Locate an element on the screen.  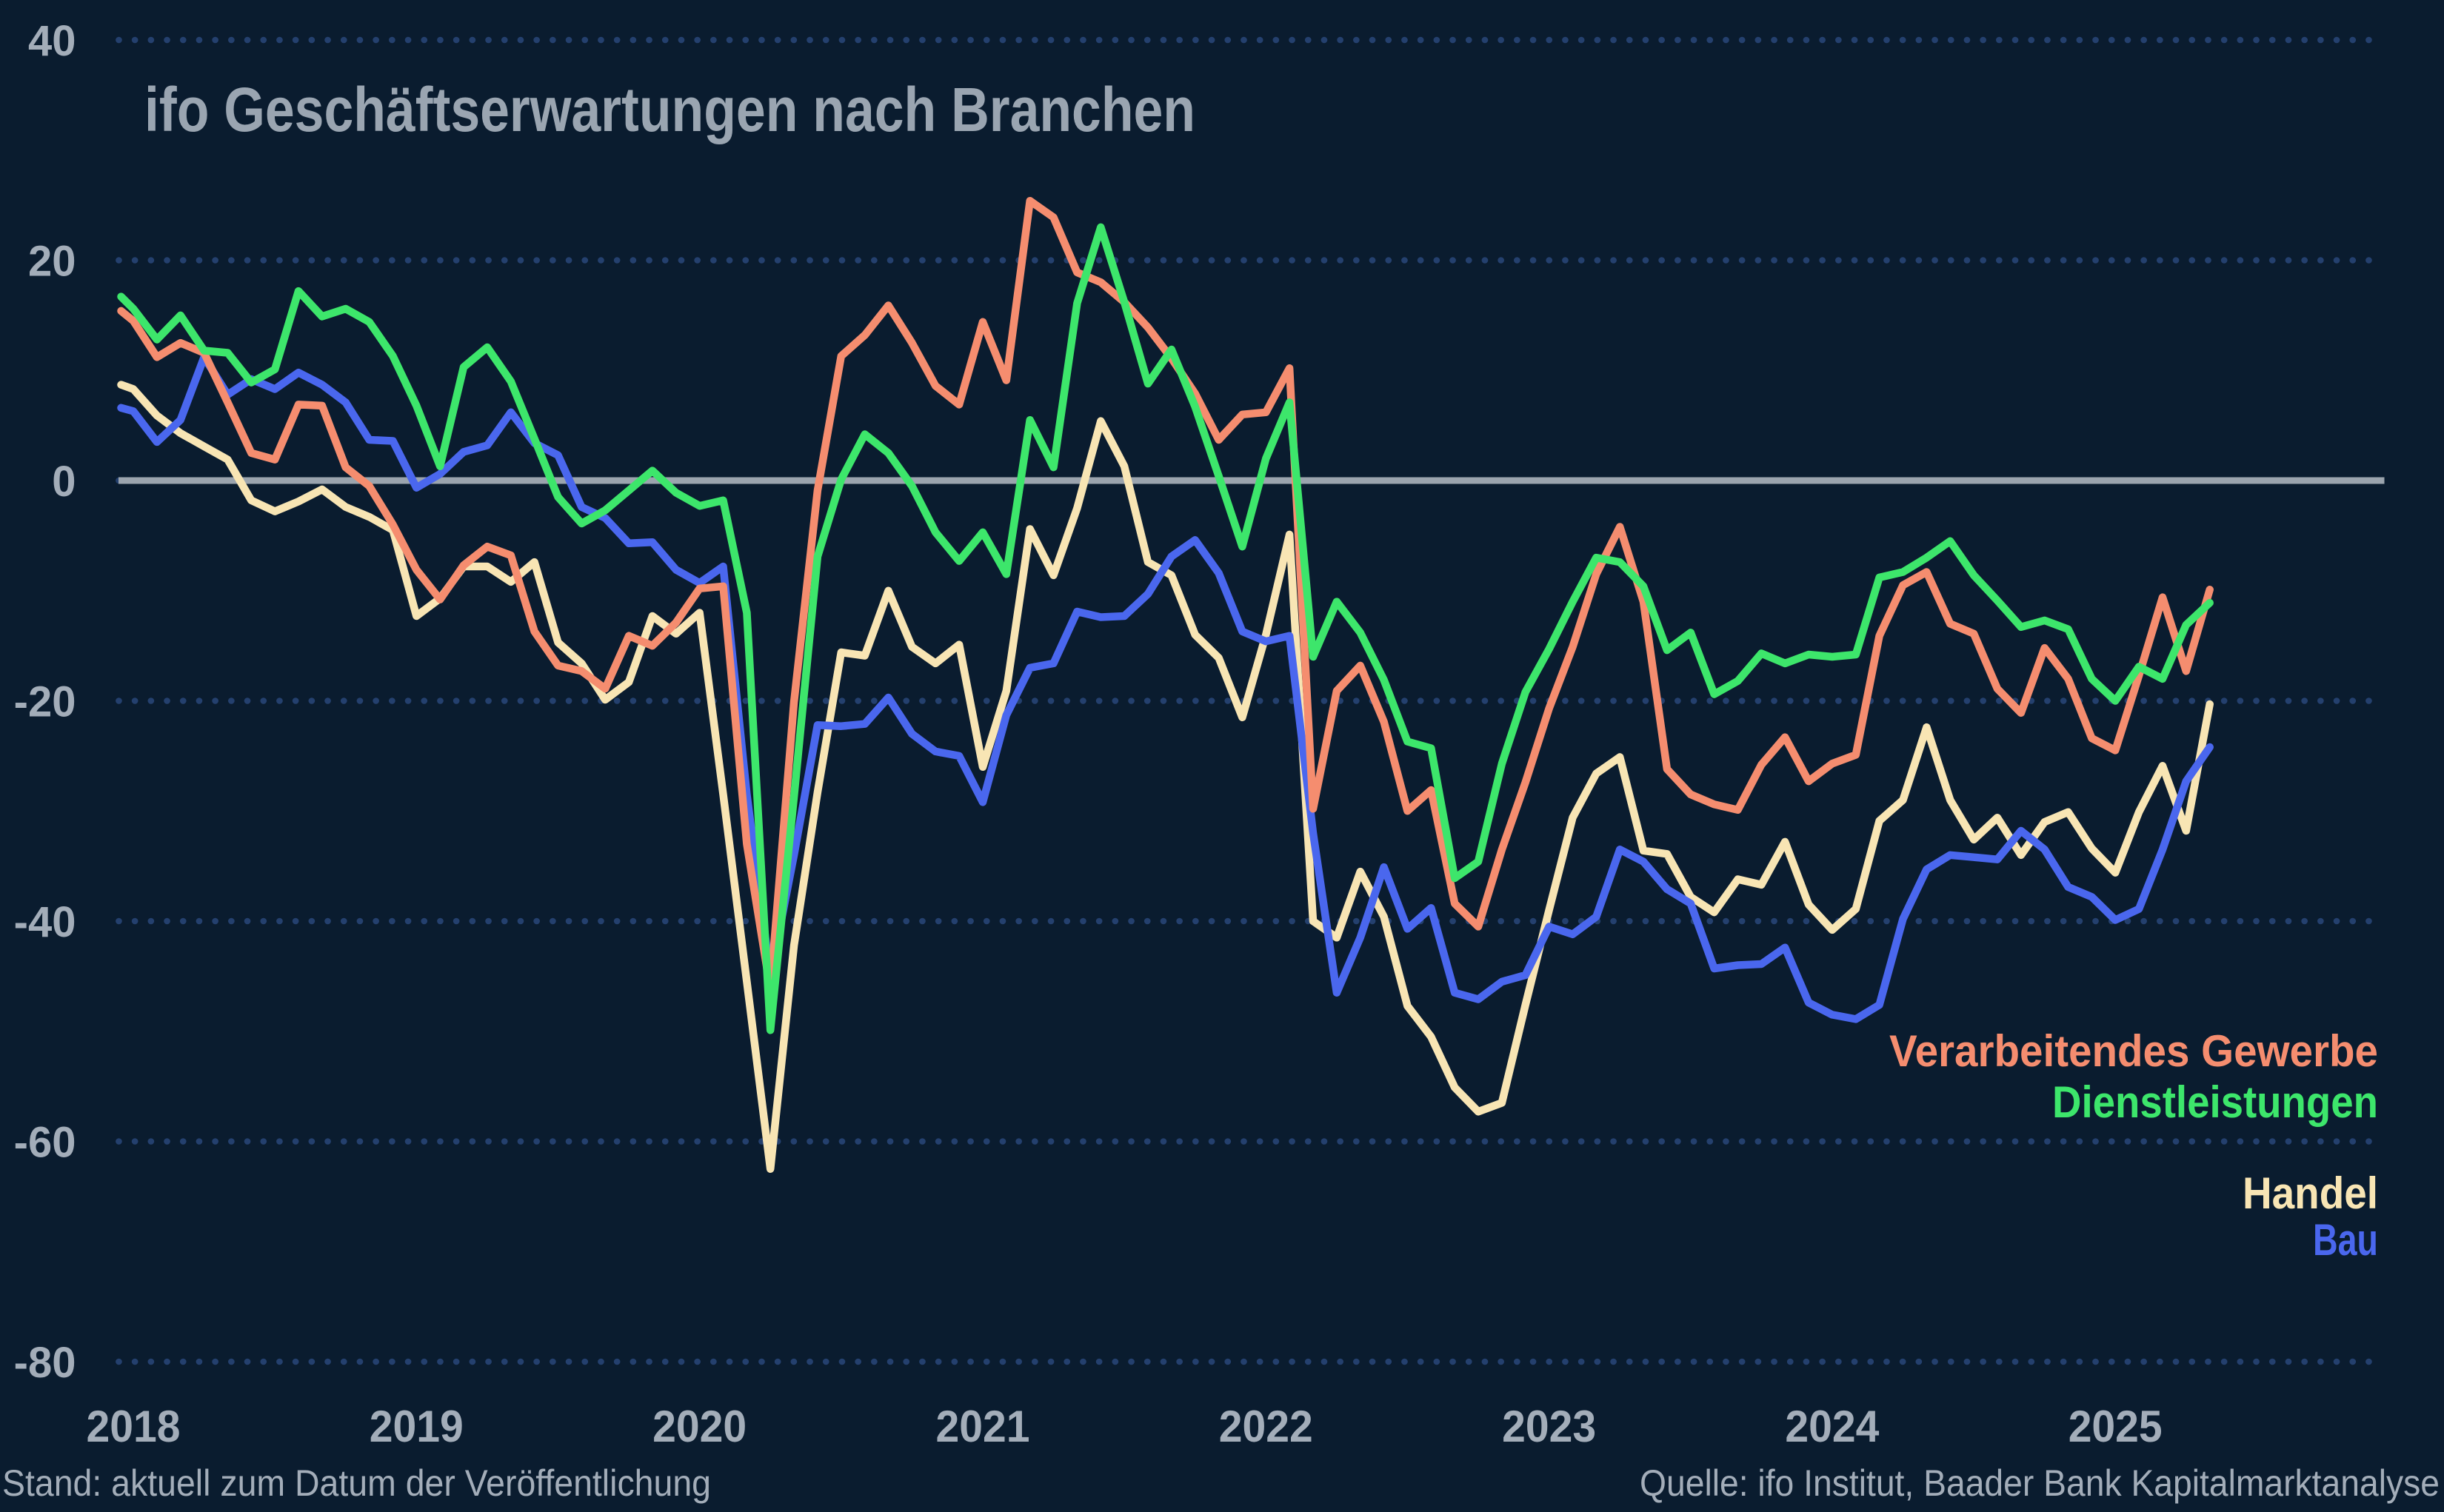
svg-text: 20 is located at coordinates (52, 262).